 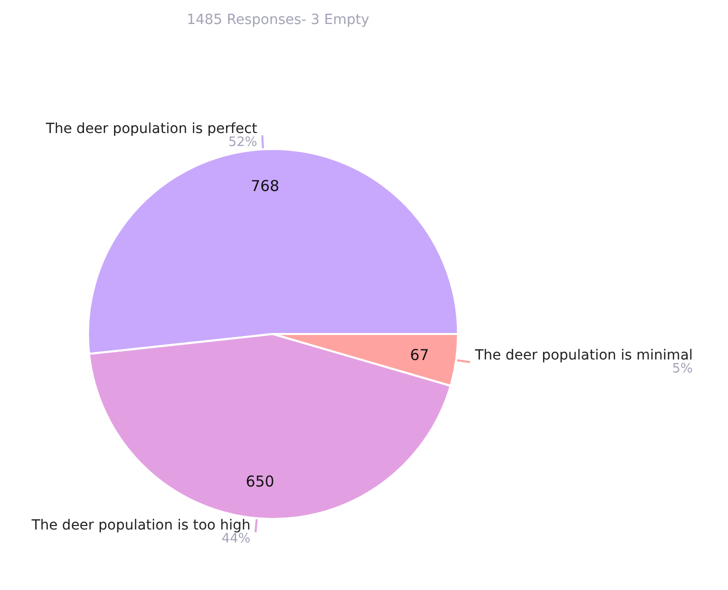 I want to click on data-label: 768, so click(x=265, y=186).